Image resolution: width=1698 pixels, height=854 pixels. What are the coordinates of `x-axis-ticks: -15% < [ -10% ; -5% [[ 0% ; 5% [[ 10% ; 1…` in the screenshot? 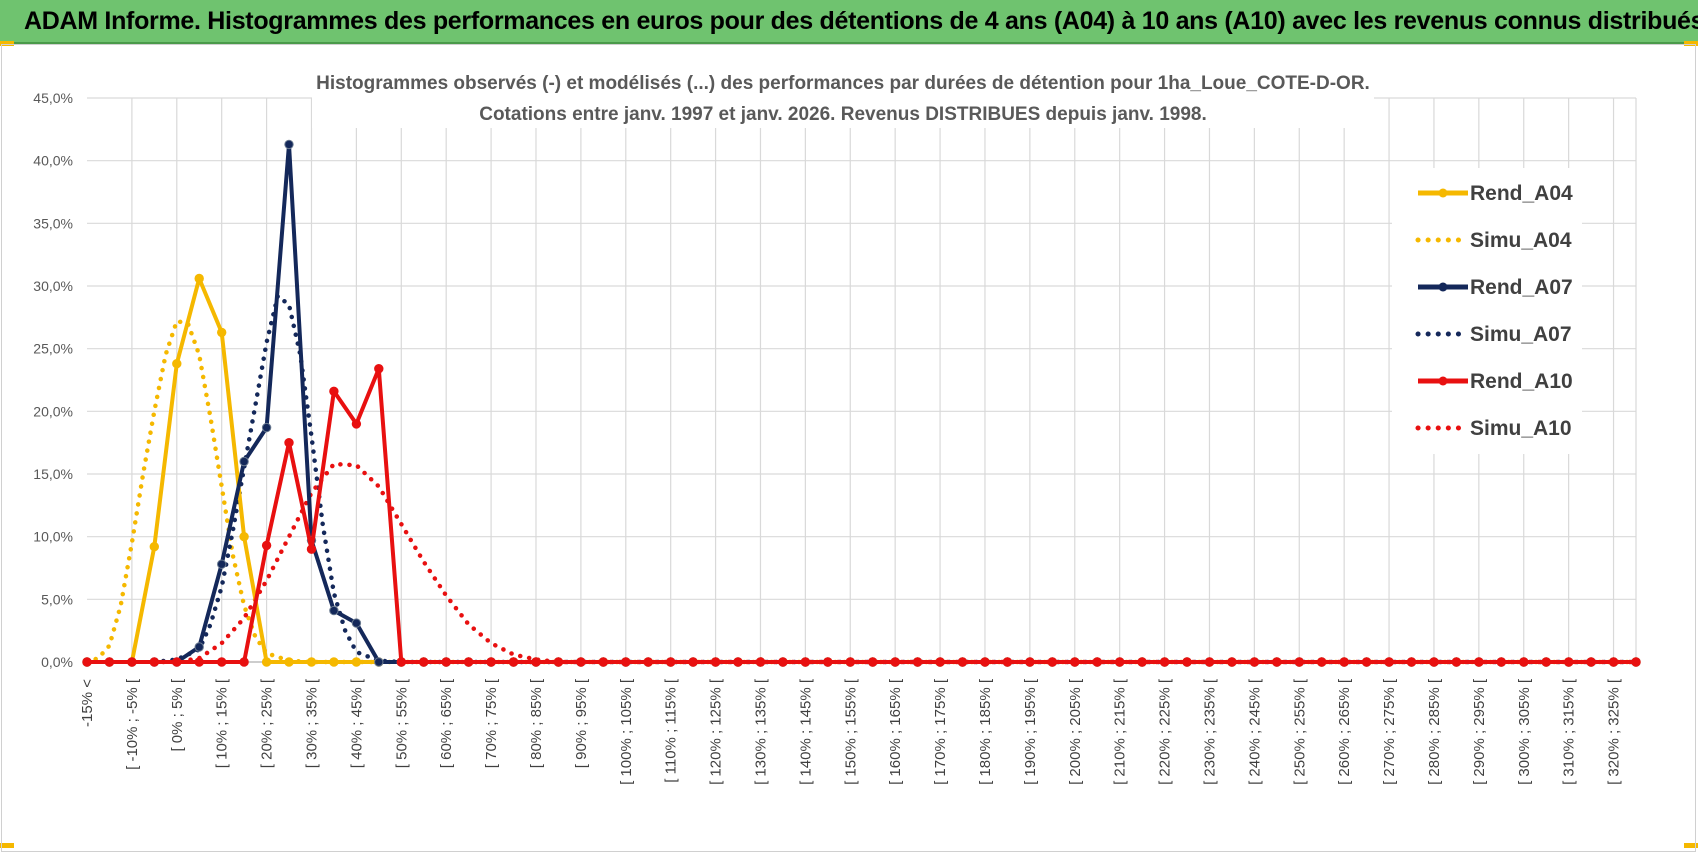 It's located at (851, 731).